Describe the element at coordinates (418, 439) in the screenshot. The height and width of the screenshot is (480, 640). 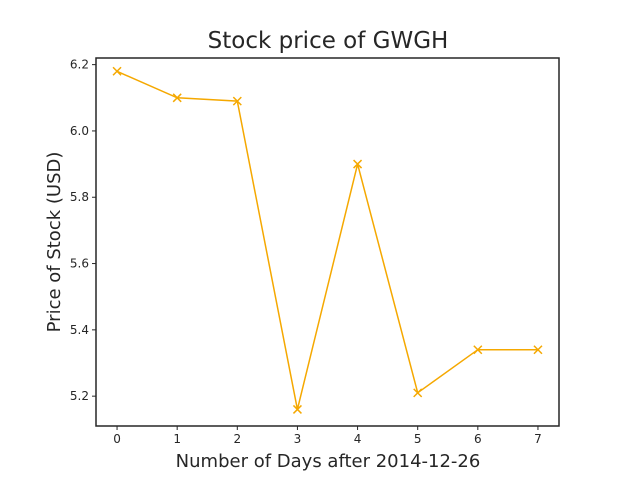
I see `x-tick-label: 5` at that location.